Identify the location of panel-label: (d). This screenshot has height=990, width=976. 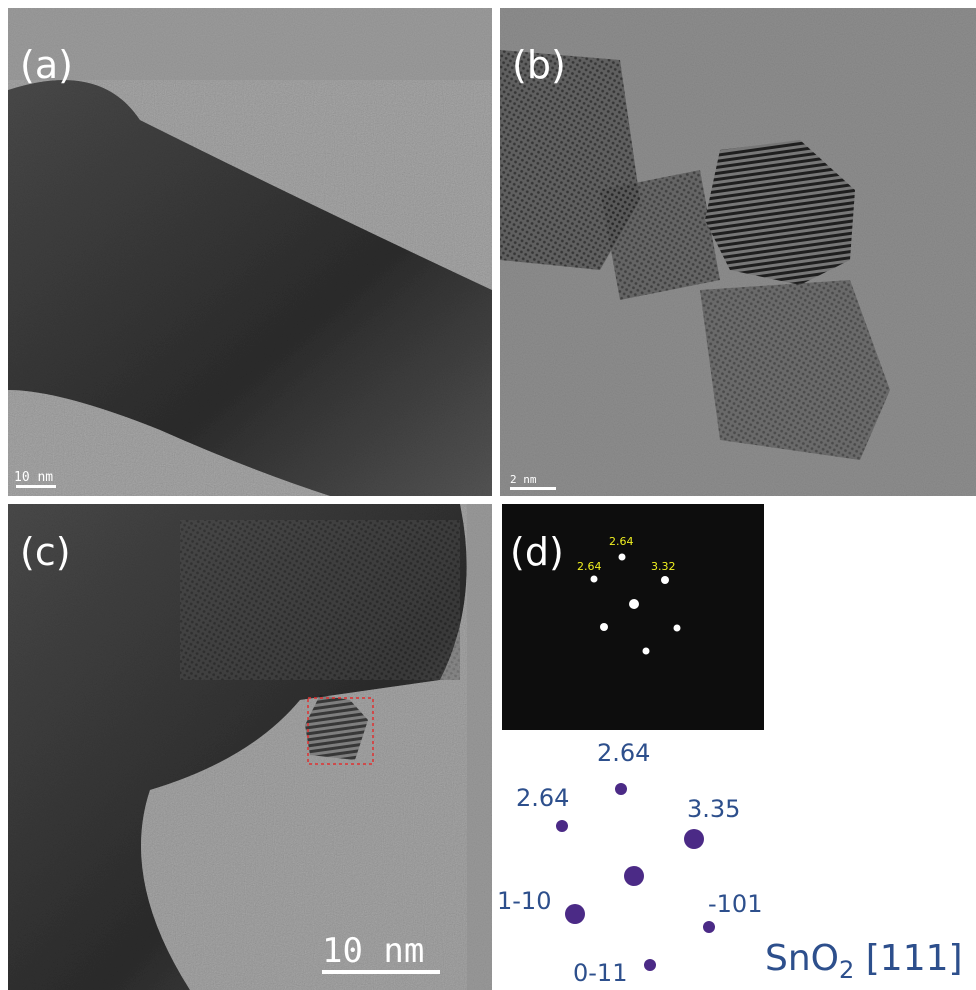
(537, 552).